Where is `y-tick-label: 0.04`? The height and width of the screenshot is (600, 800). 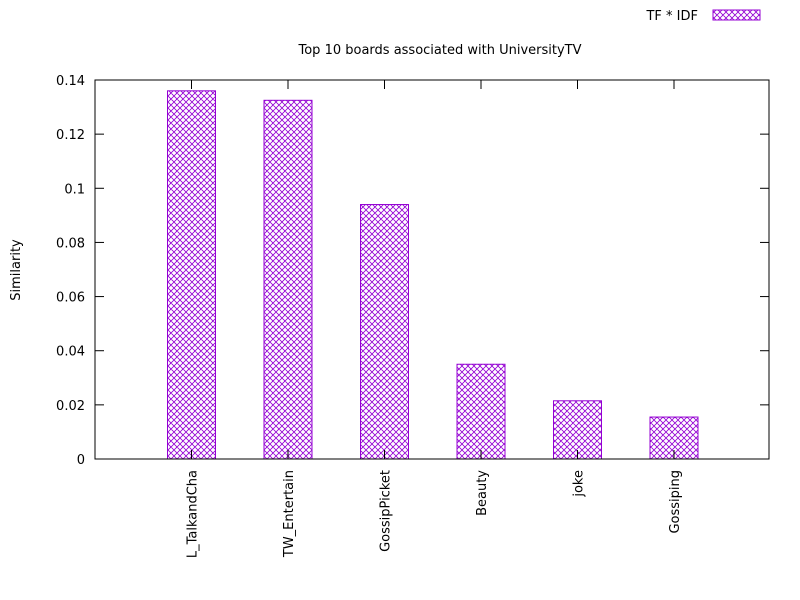
y-tick-label: 0.04 is located at coordinates (70, 352).